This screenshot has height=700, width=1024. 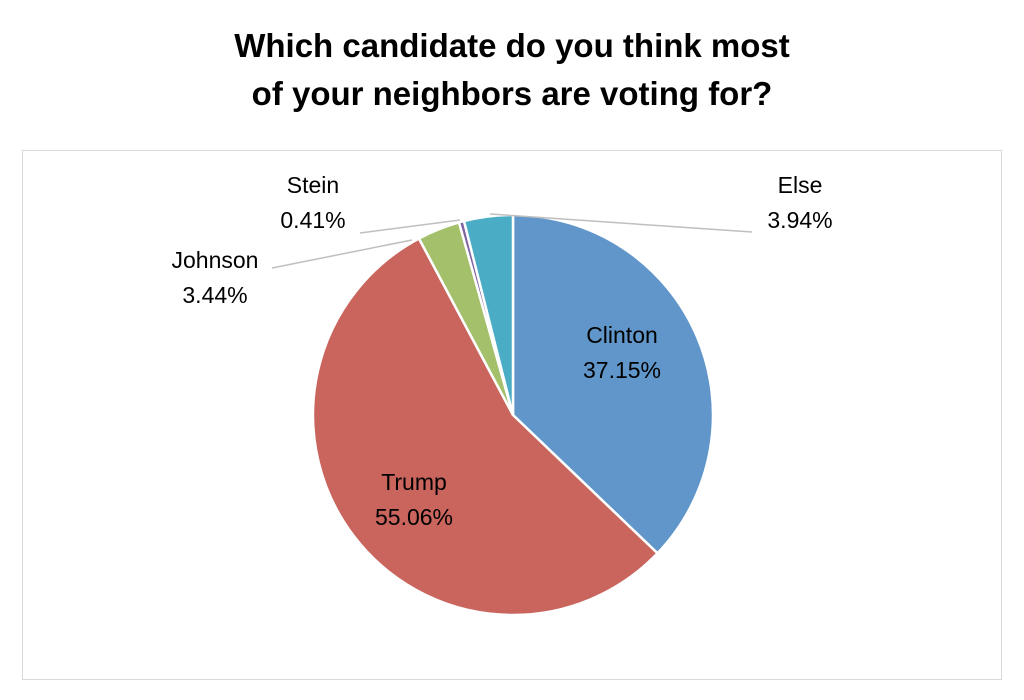 What do you see at coordinates (214, 295) in the screenshot?
I see `label-value-johnson: 3.44%` at bounding box center [214, 295].